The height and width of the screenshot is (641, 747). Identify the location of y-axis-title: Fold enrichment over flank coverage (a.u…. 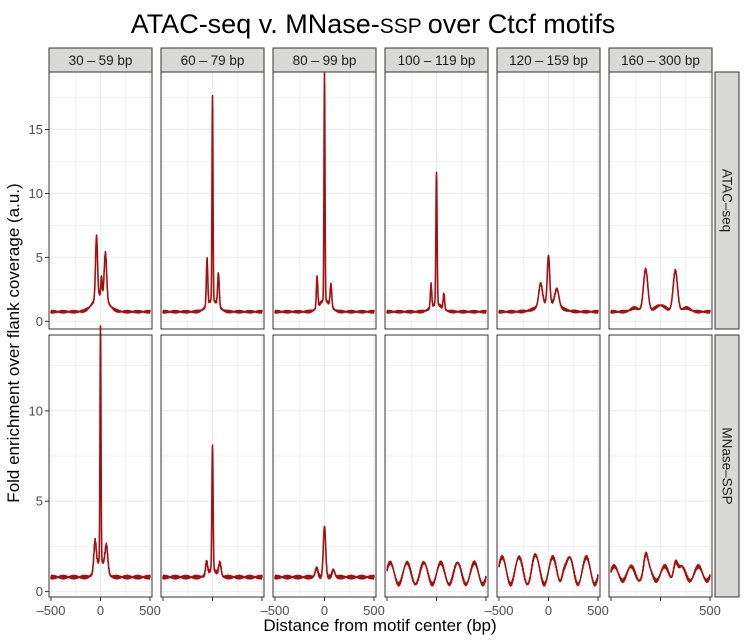
(13, 342).